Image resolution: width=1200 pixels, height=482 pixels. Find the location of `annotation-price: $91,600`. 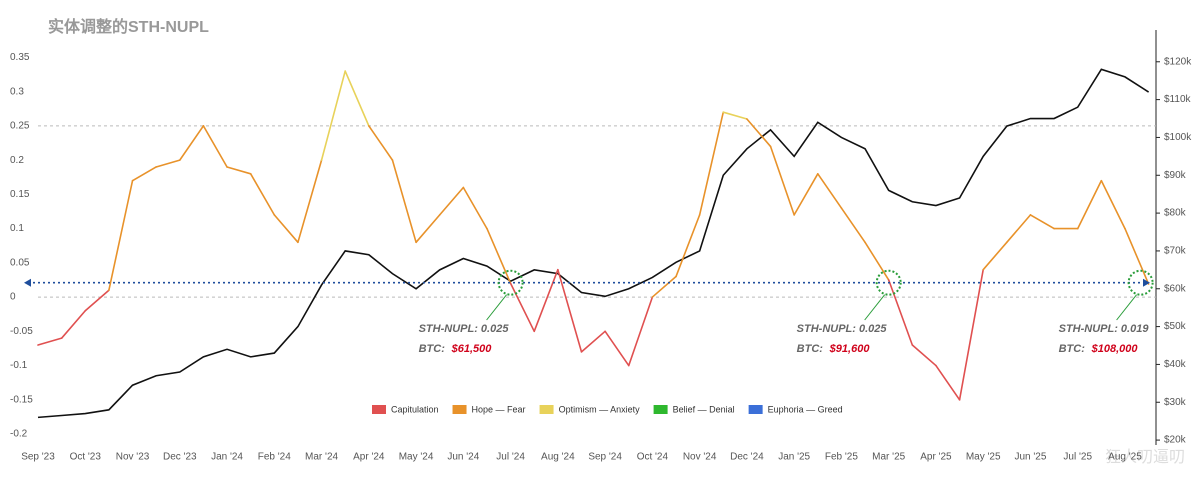

annotation-price: $91,600 is located at coordinates (850, 349).